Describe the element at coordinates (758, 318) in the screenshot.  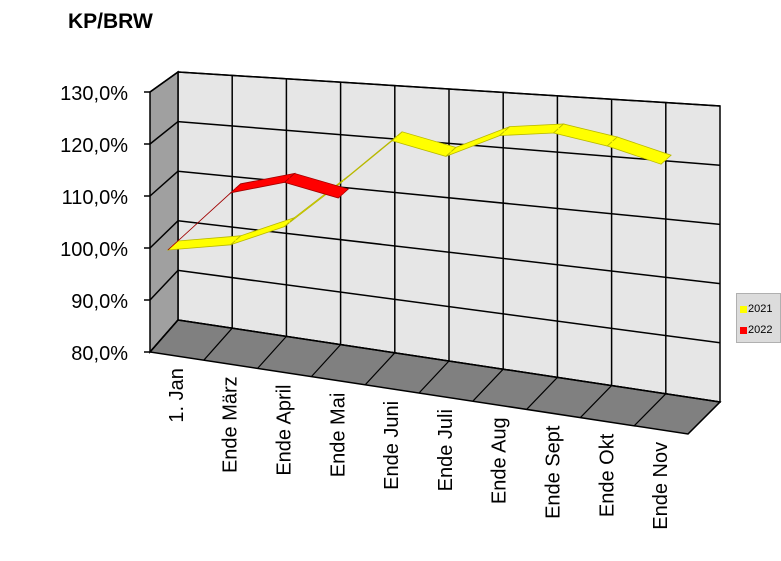
I see `legend: 2021 2022` at that location.